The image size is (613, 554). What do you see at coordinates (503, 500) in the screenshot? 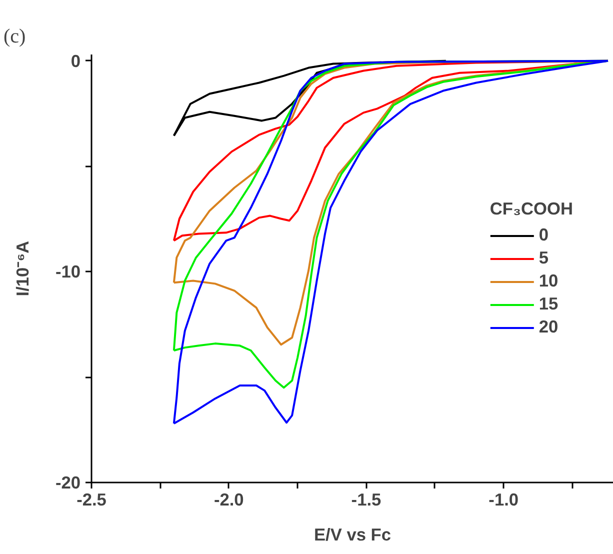
I see `x-tick-label: -1.0` at bounding box center [503, 500].